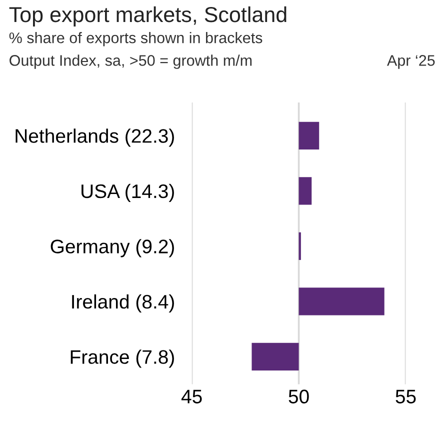  Describe the element at coordinates (191, 397) in the screenshot. I see `x-tick-label: 45` at that location.